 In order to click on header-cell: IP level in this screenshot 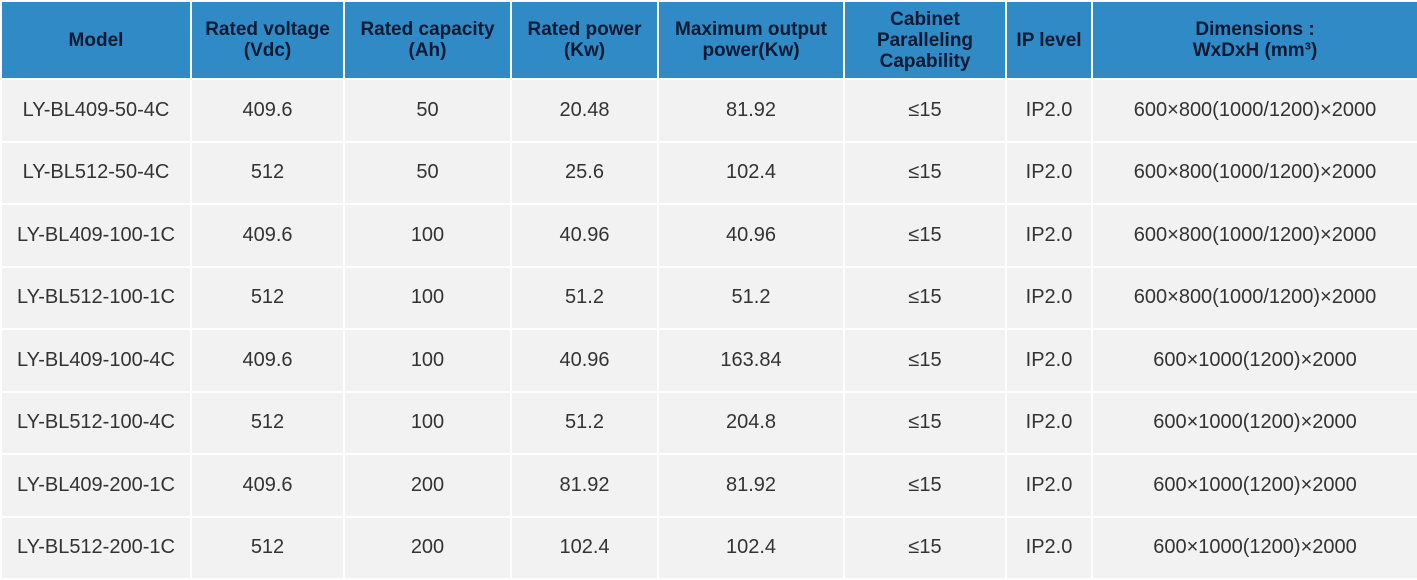, I will do `click(1049, 40)`.